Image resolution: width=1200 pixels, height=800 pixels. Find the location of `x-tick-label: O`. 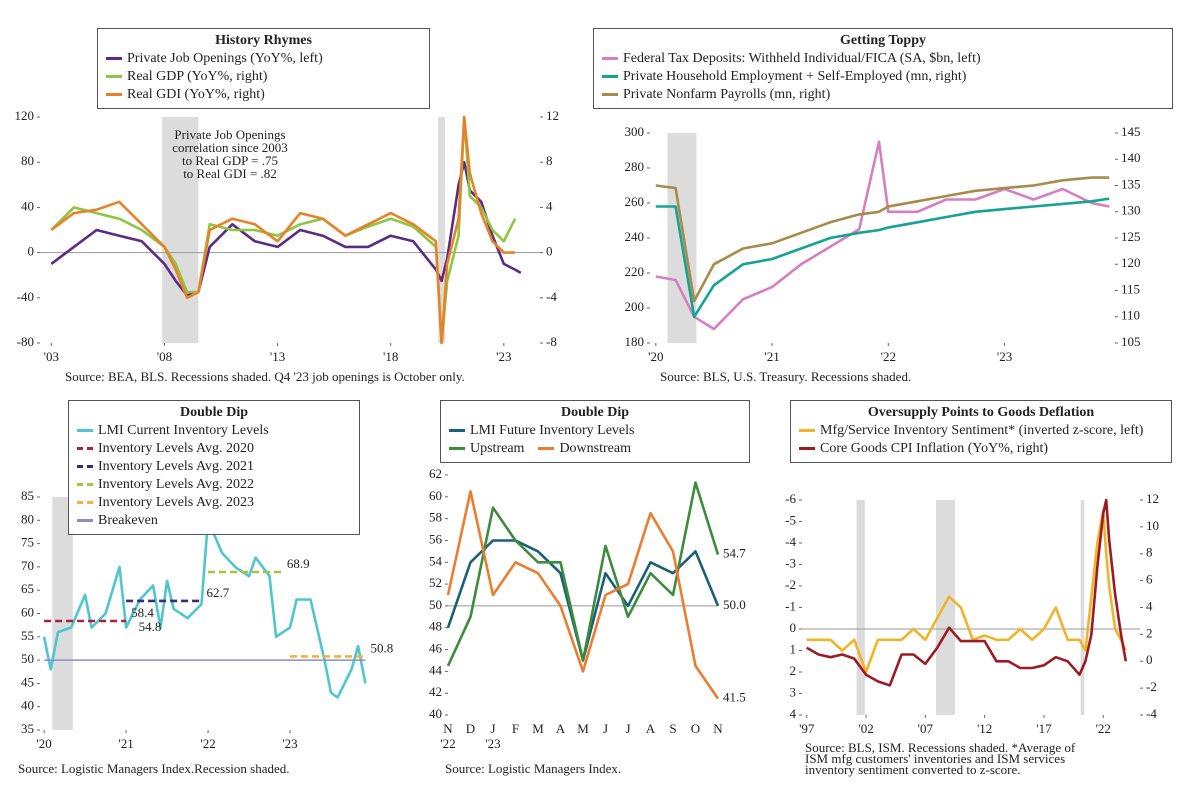

x-tick-label: O is located at coordinates (695, 728).